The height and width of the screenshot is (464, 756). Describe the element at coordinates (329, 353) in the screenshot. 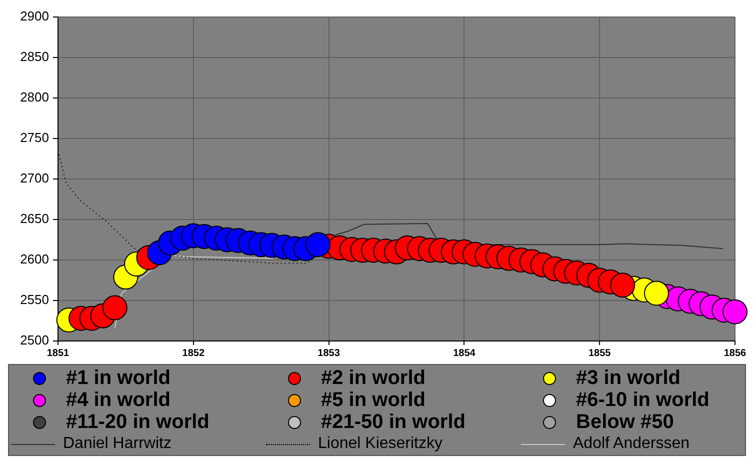

I see `x-tick-label: 1853` at that location.